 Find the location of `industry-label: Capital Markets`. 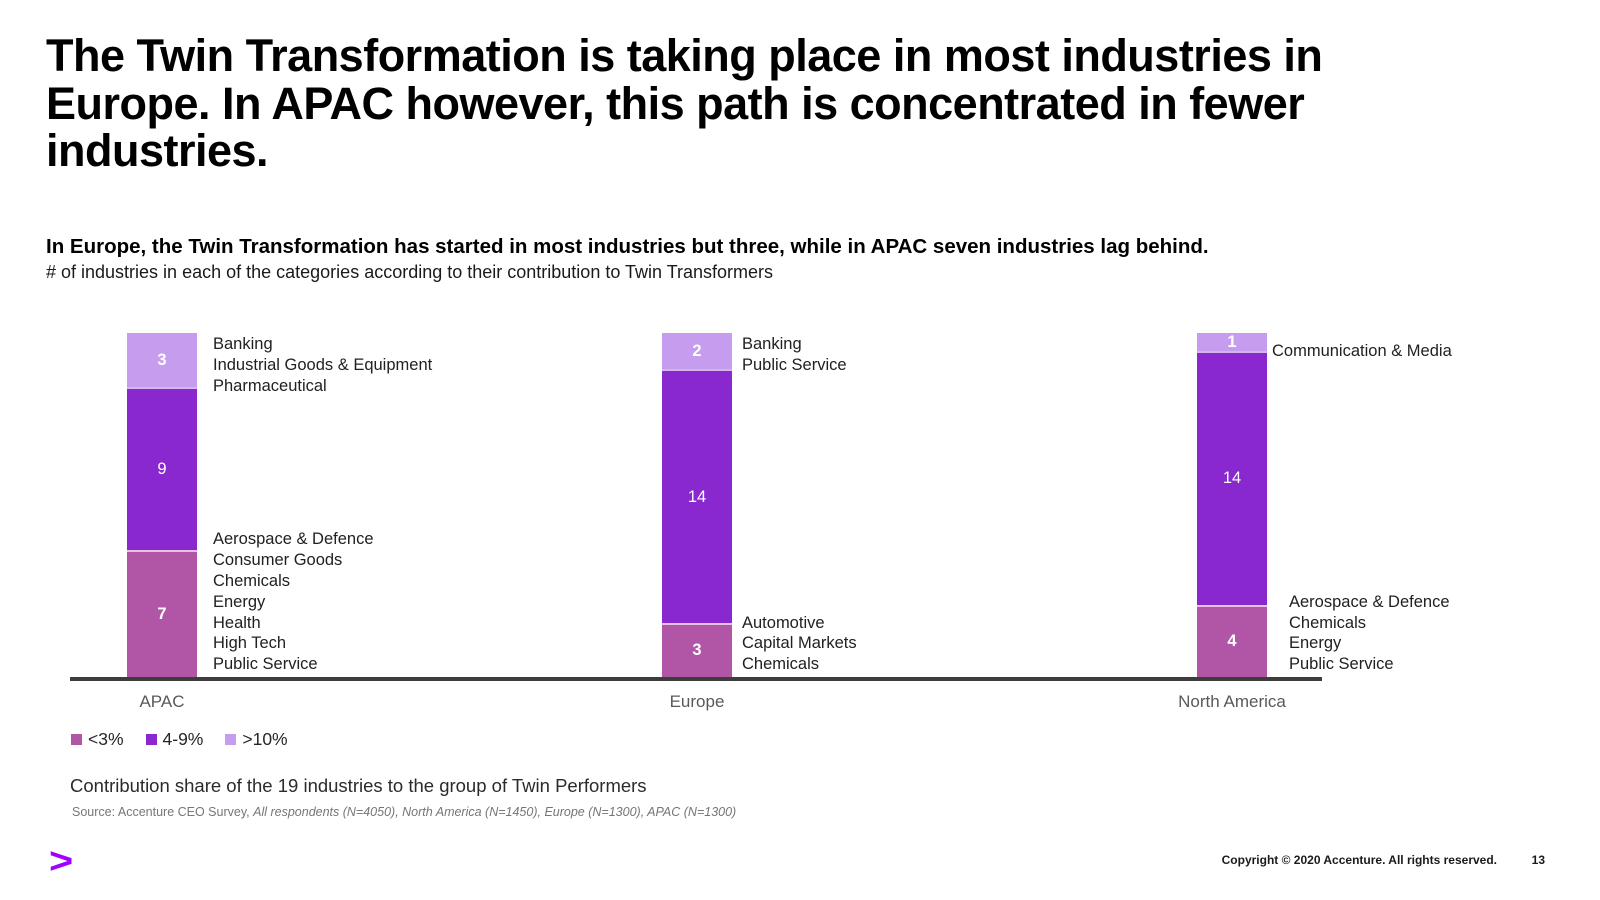

industry-label: Capital Markets is located at coordinates (799, 643).